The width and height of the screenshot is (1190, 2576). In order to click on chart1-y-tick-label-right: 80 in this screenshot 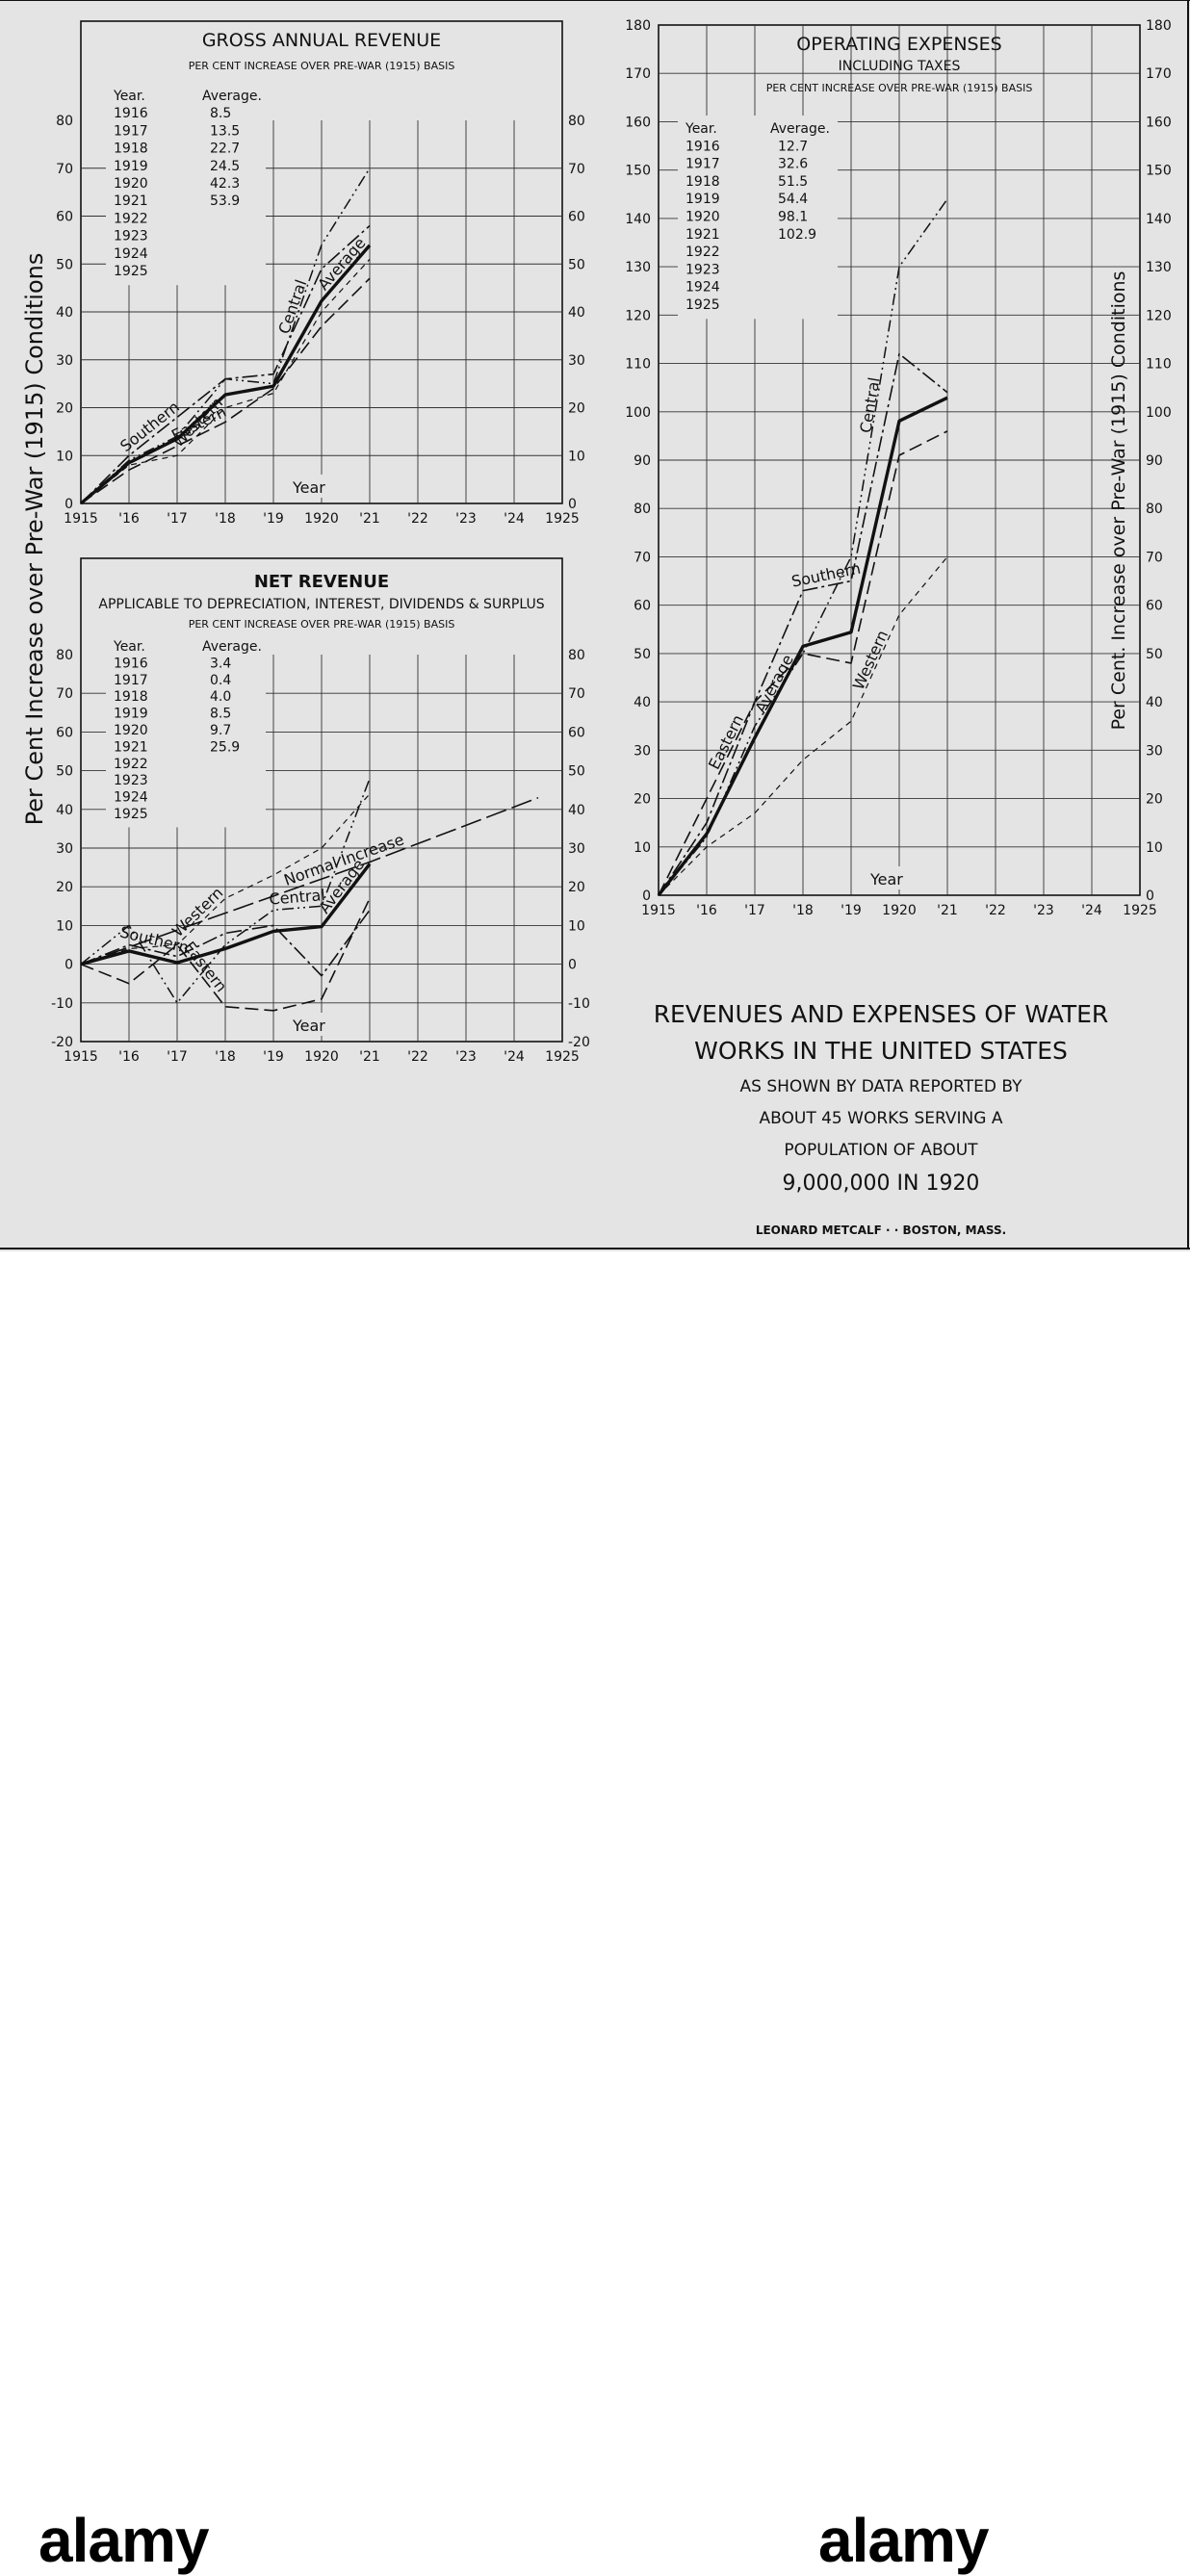, I will do `click(576, 122)`.